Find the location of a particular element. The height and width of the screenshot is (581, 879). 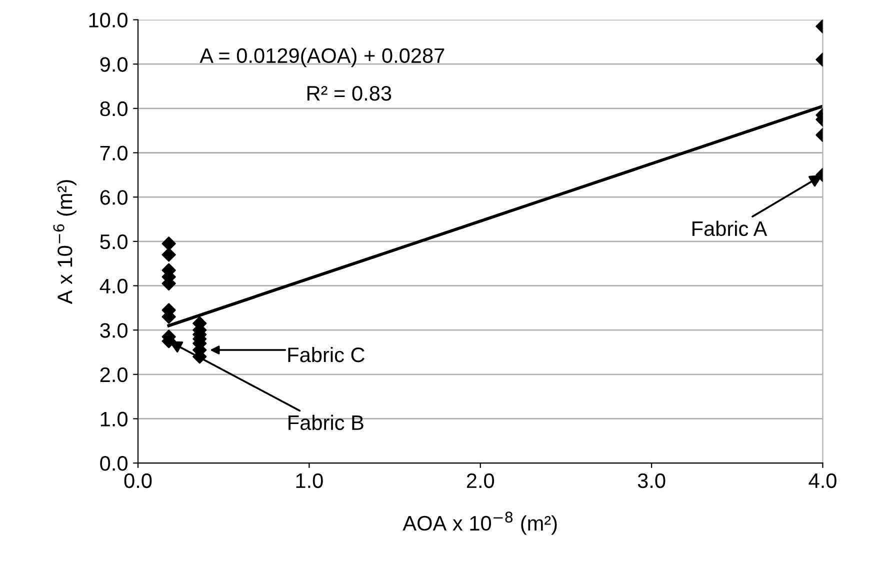

y-tick-label: 1.0 is located at coordinates (114, 419).